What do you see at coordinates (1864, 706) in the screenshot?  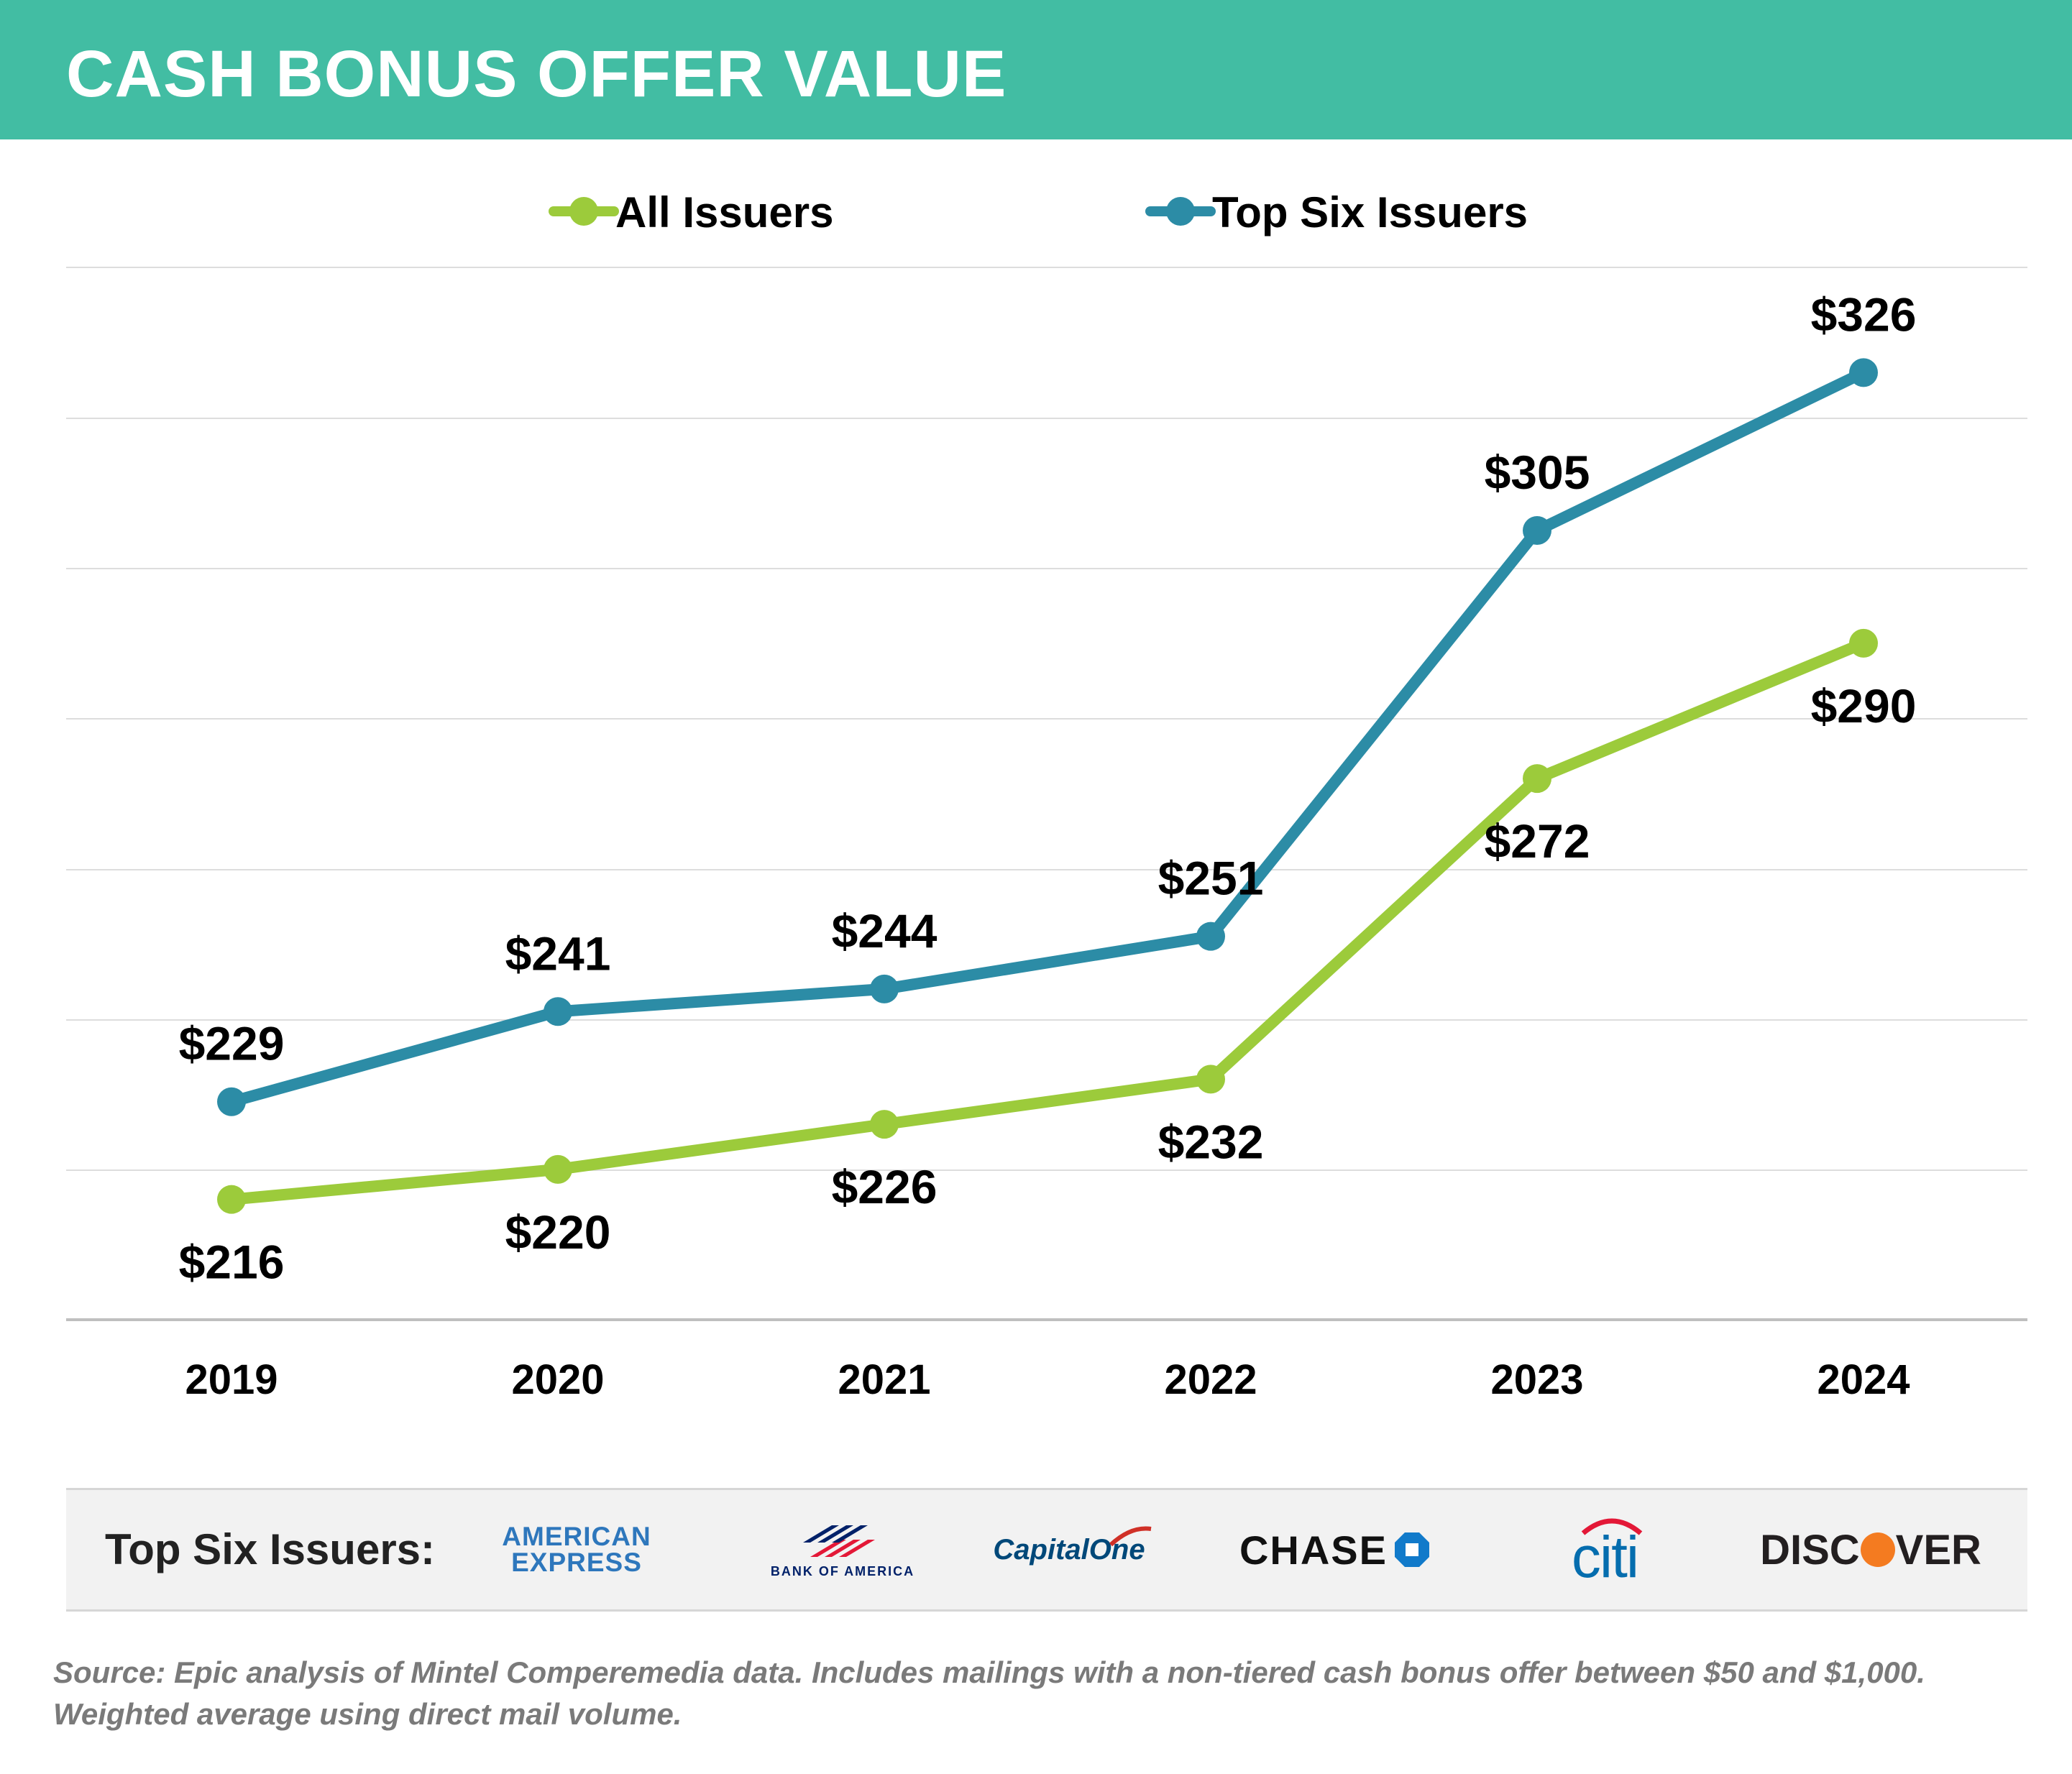 I see `data-label: $290` at bounding box center [1864, 706].